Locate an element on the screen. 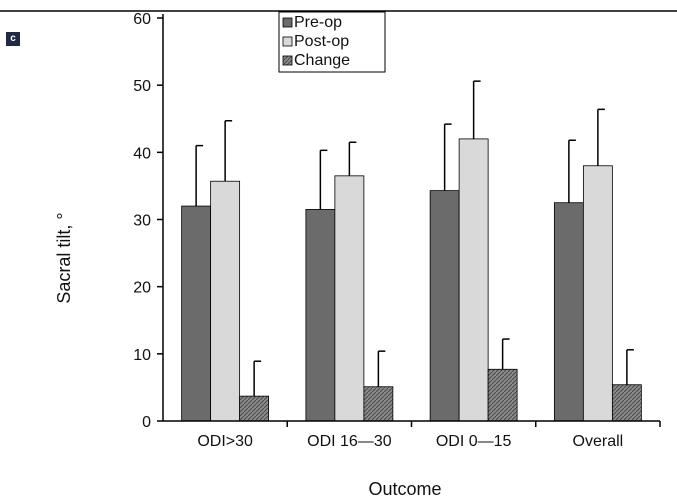 This screenshot has height=501, width=677. x-axis-label: Outcome is located at coordinates (404, 489).